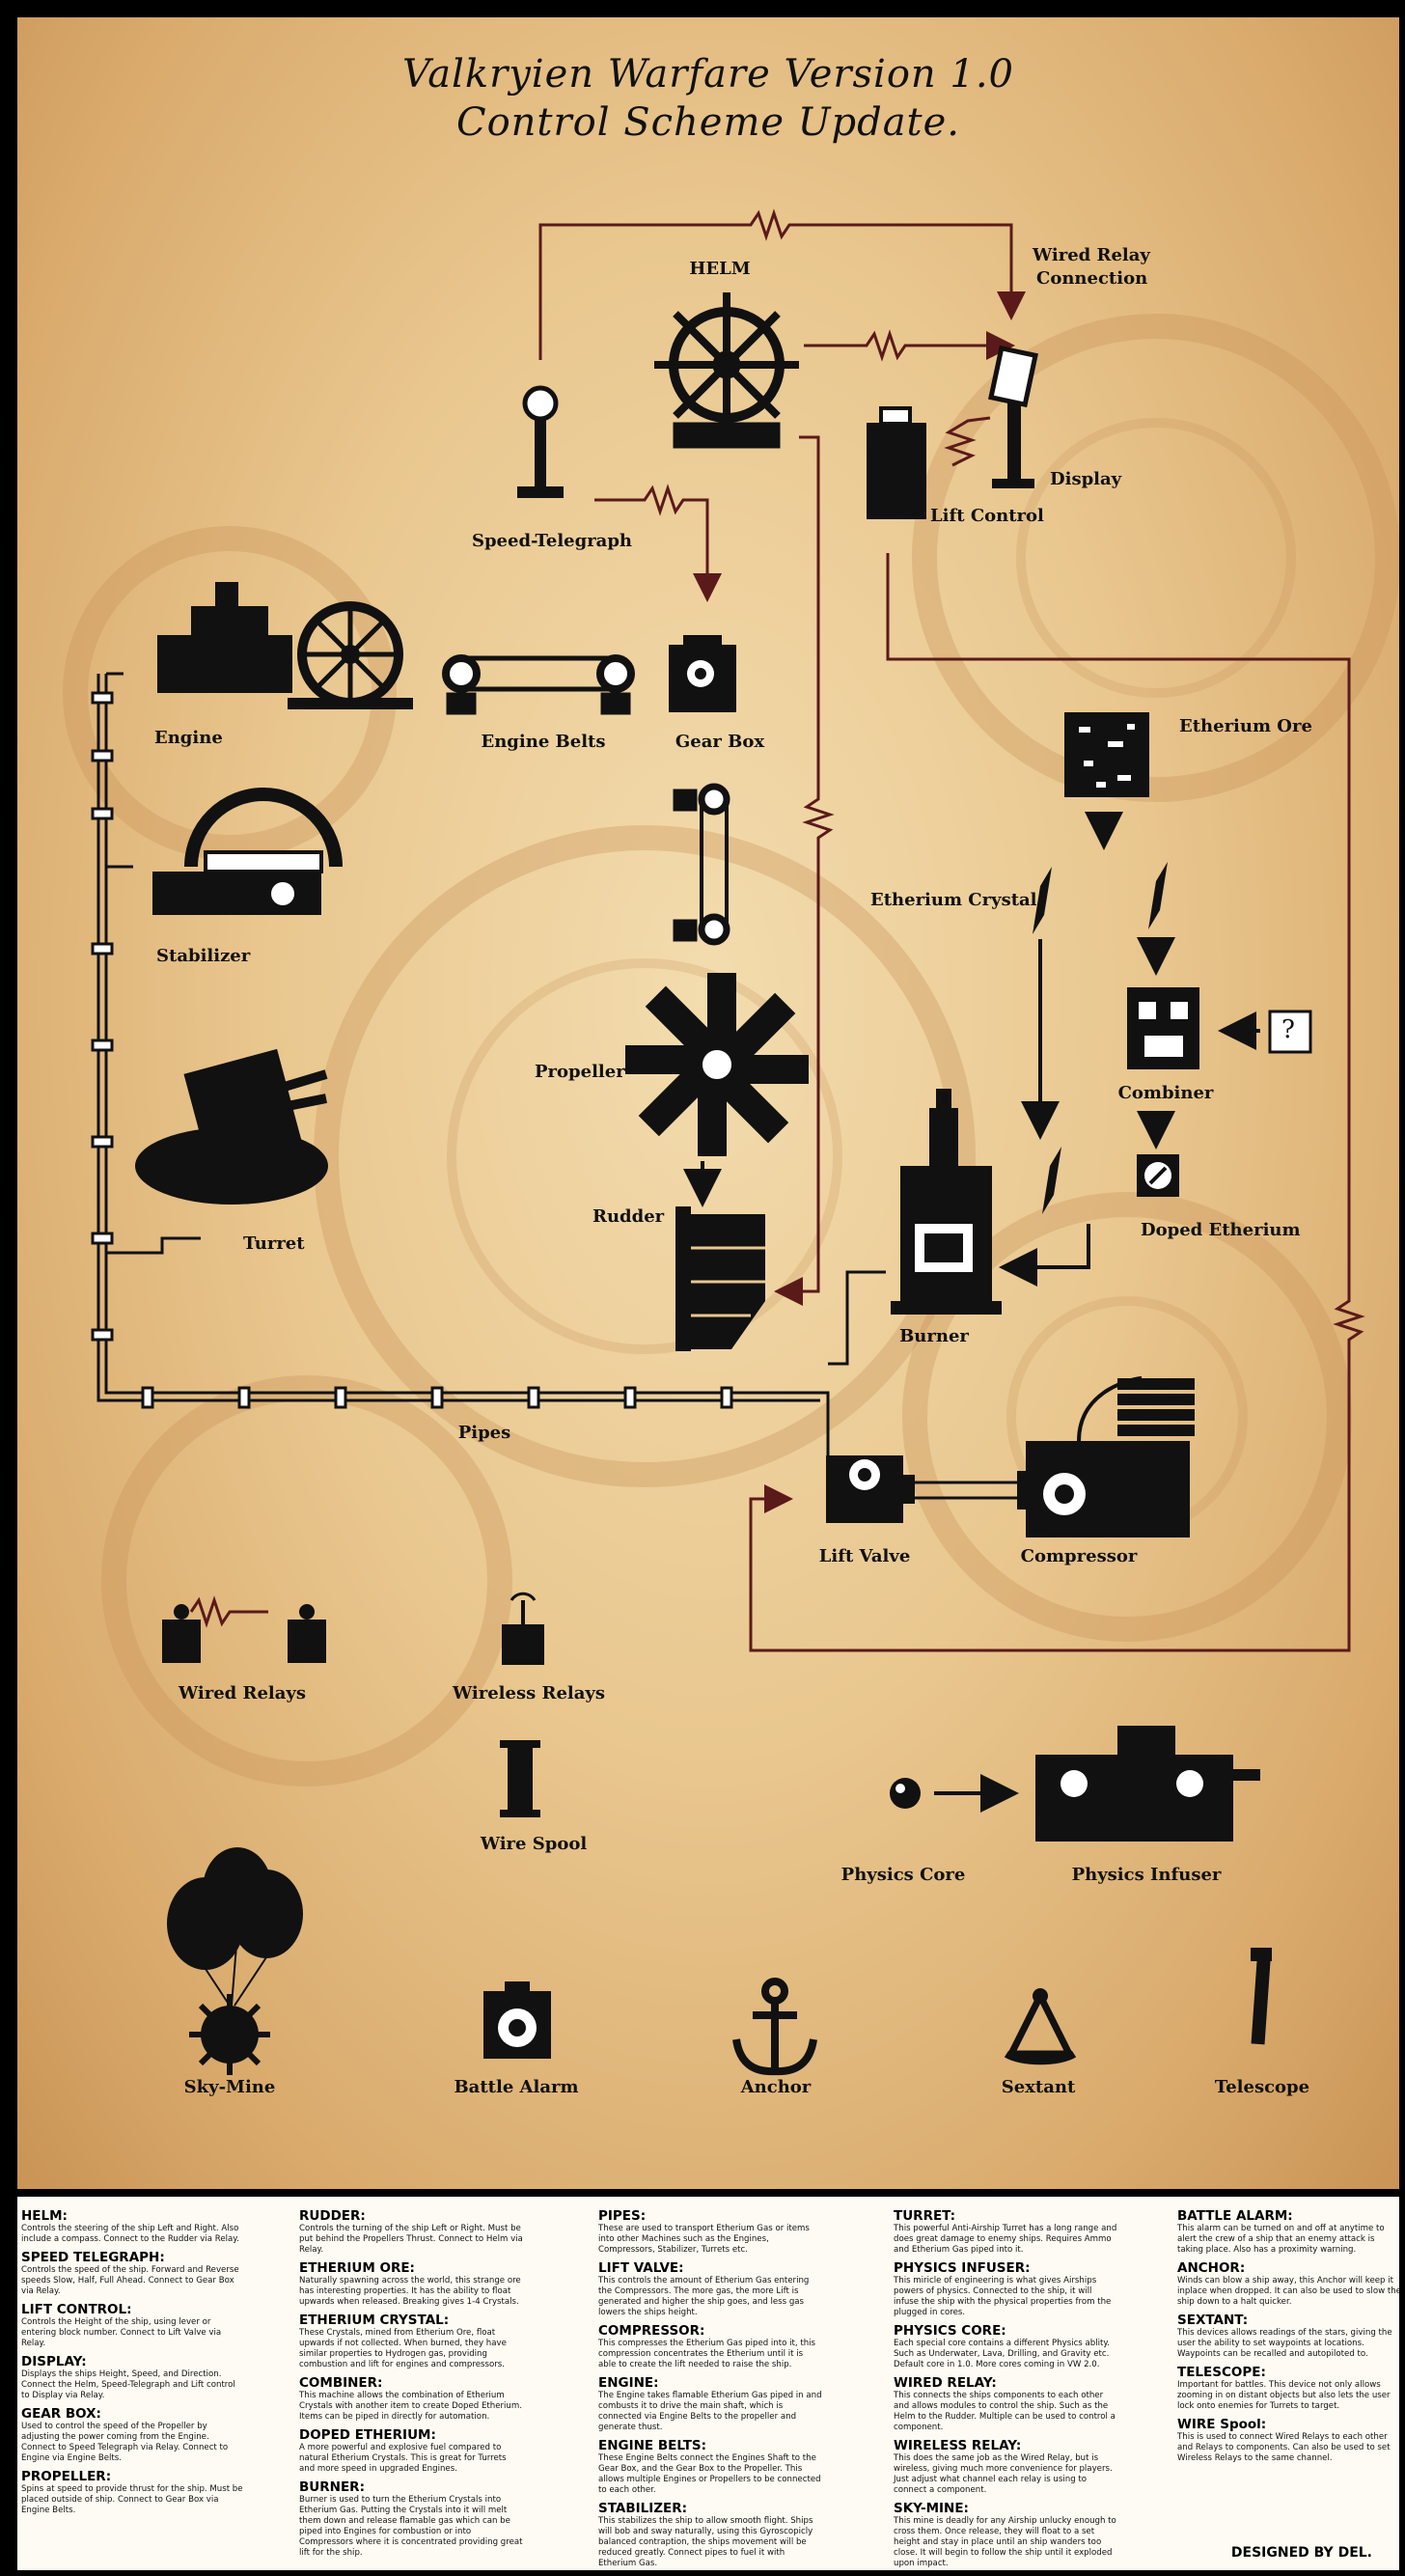 The width and height of the screenshot is (1405, 2576). Describe the element at coordinates (1262, 2087) in the screenshot. I see `label-telescope: Telescope` at that location.